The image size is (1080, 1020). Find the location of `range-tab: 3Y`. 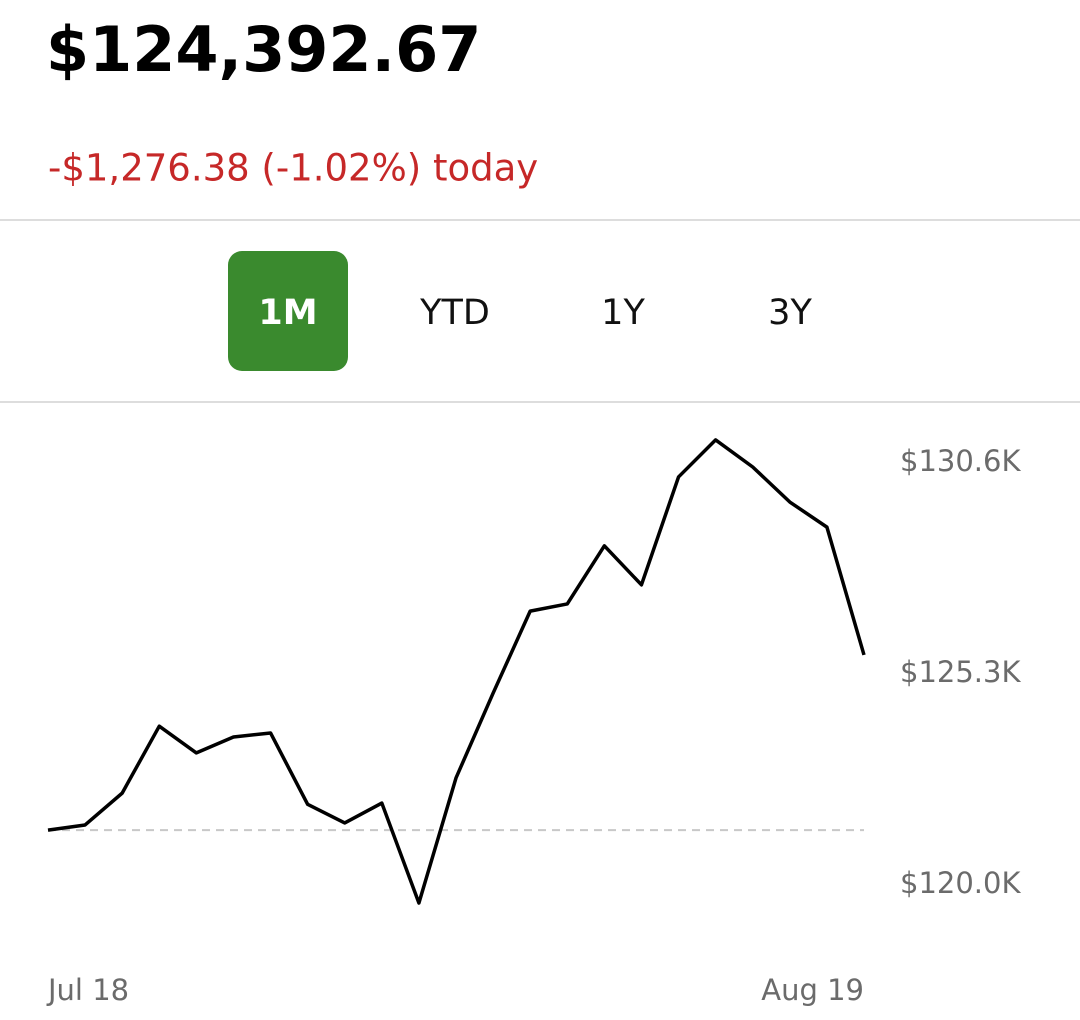

range-tab: 3Y is located at coordinates (790, 313).